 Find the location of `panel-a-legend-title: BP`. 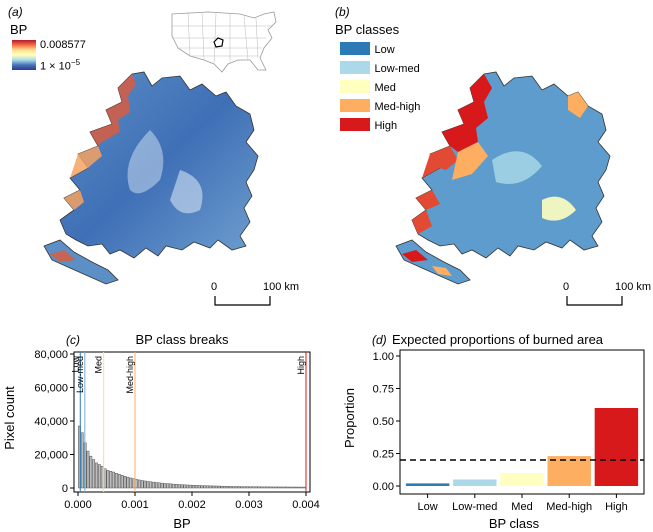

panel-a-legend-title: BP is located at coordinates (19, 29).